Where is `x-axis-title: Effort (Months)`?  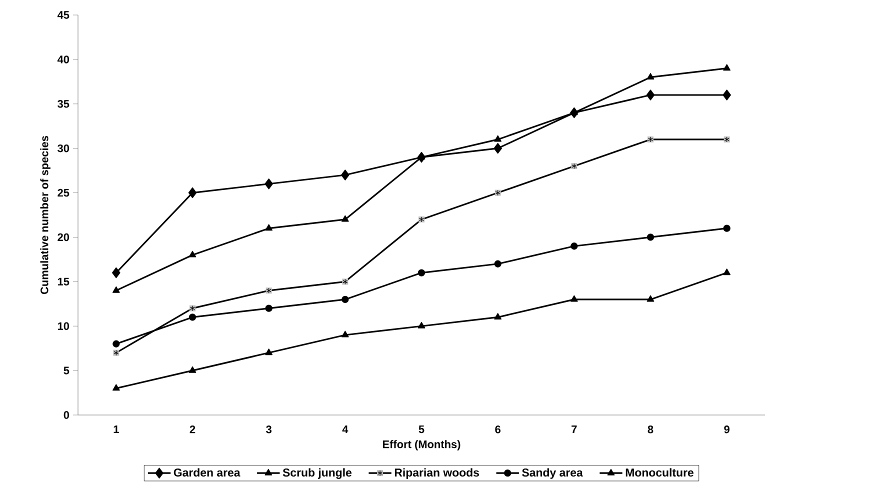 x-axis-title: Effort (Months) is located at coordinates (421, 445).